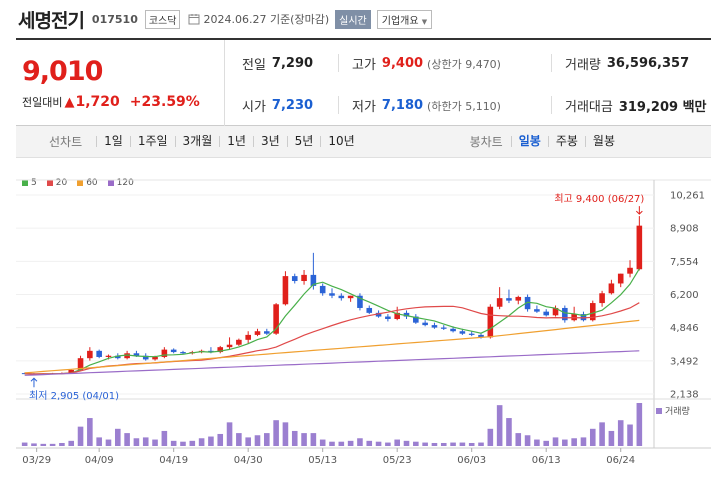 Image resolution: width=711 pixels, height=478 pixels. I want to click on current-price-box: 9,010 전일대비 ▲ 1,720 +23.59%, so click(120, 83).